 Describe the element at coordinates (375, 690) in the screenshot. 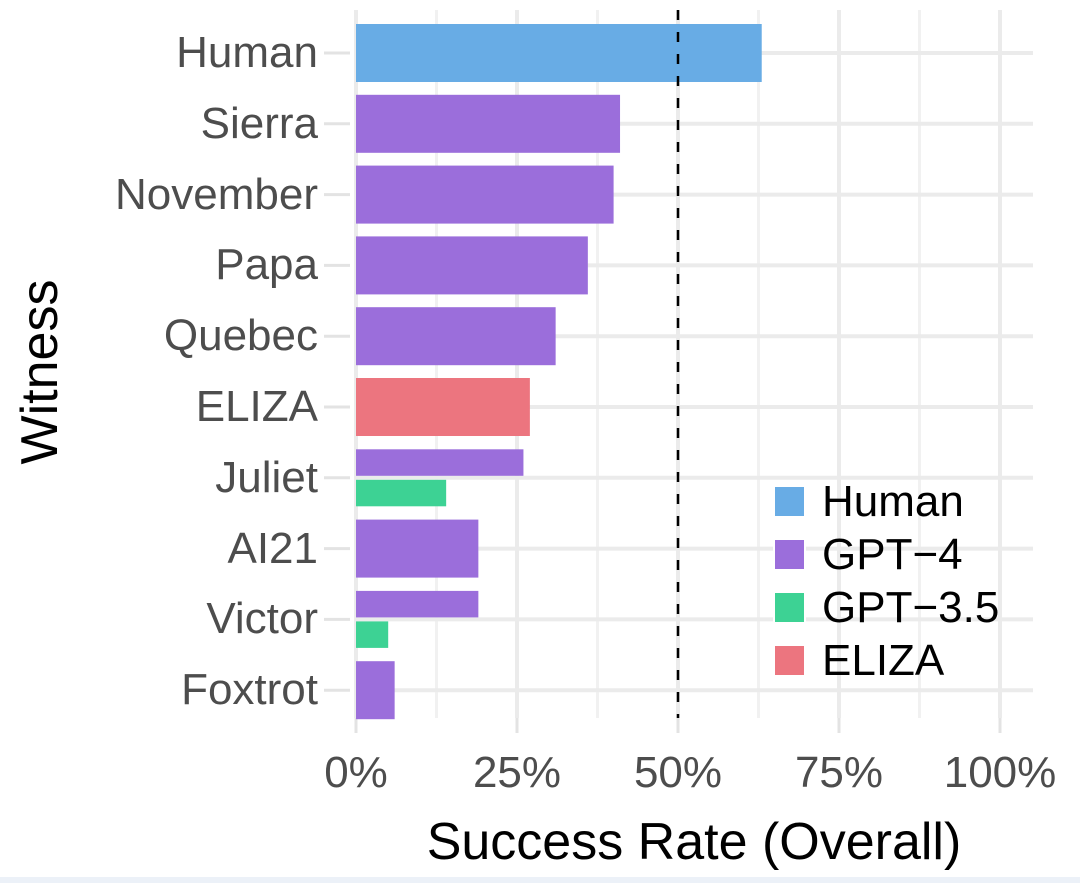

I see `bar-foxtrot` at that location.